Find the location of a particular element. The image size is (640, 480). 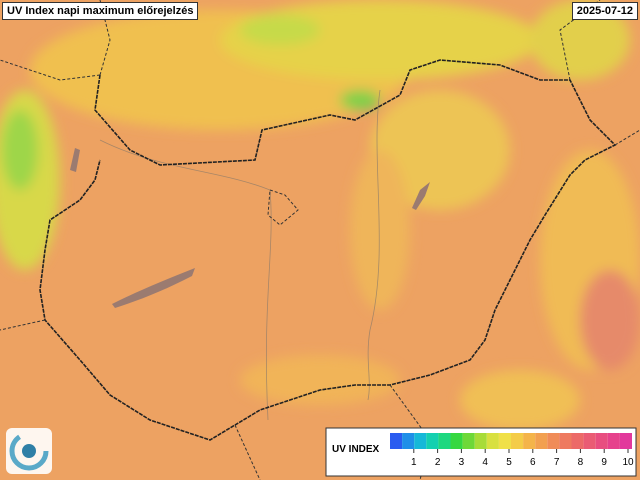

lake-ferto is located at coordinates (75, 160).